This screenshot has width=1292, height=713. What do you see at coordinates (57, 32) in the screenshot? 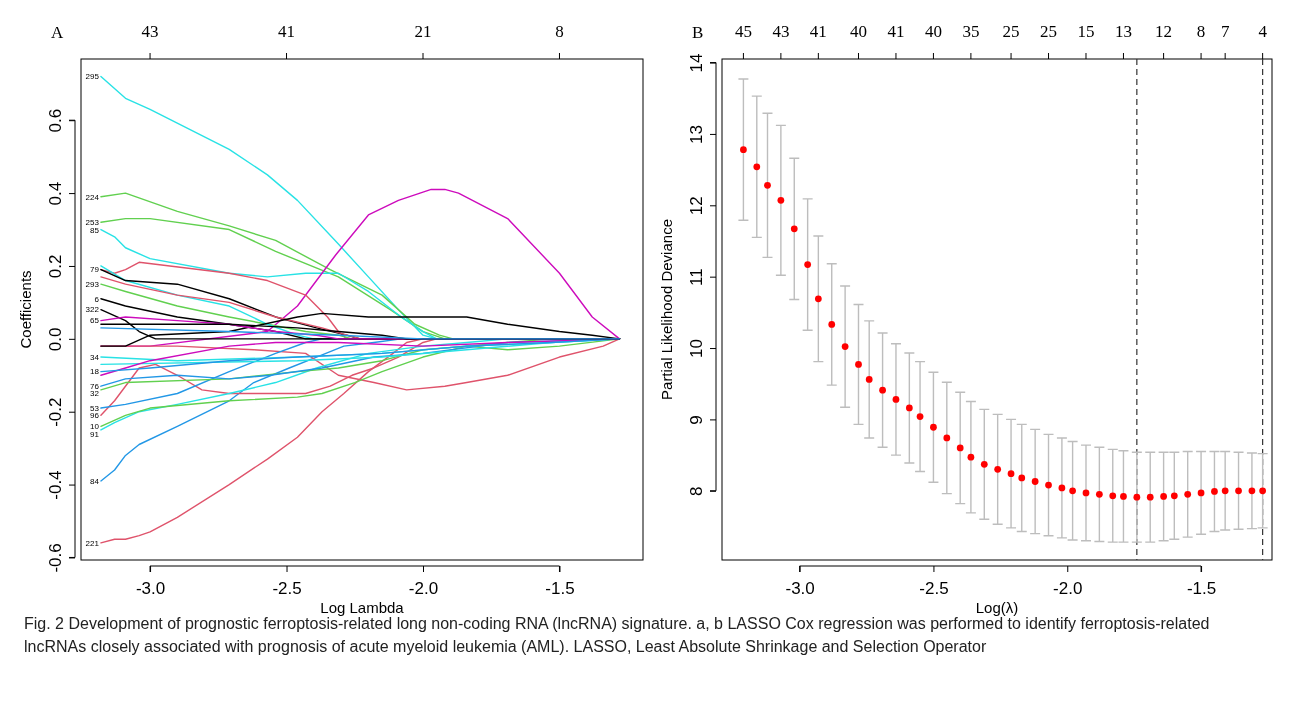
I see `chart-title: A` at bounding box center [57, 32].